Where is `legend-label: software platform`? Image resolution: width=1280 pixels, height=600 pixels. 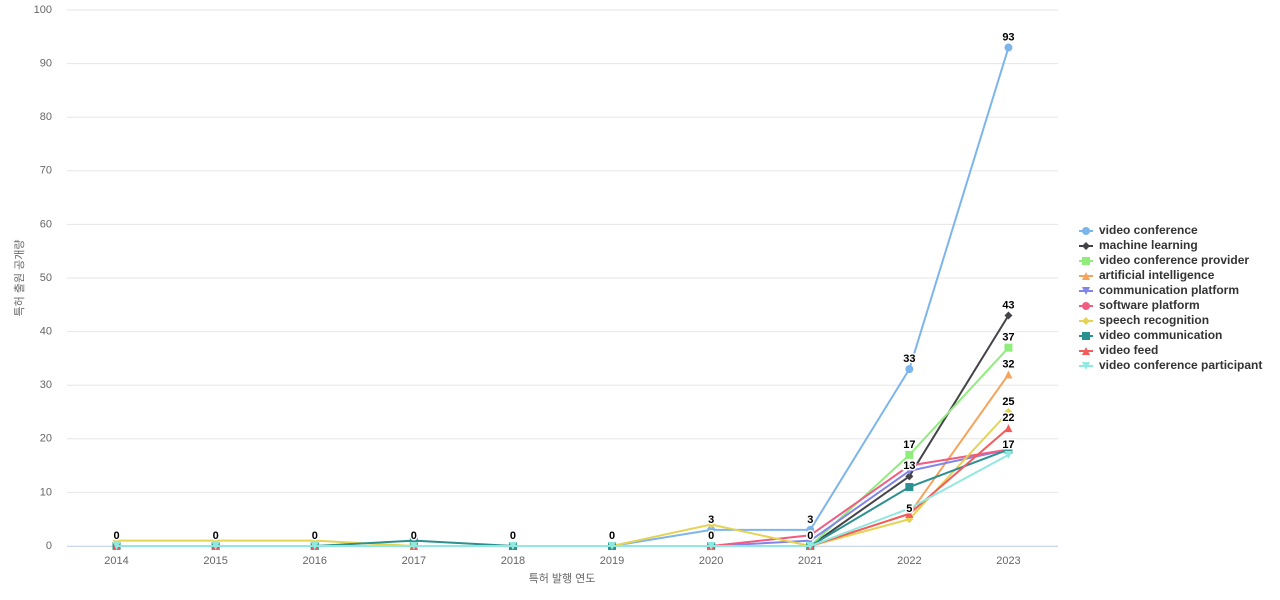 legend-label: software platform is located at coordinates (1149, 305).